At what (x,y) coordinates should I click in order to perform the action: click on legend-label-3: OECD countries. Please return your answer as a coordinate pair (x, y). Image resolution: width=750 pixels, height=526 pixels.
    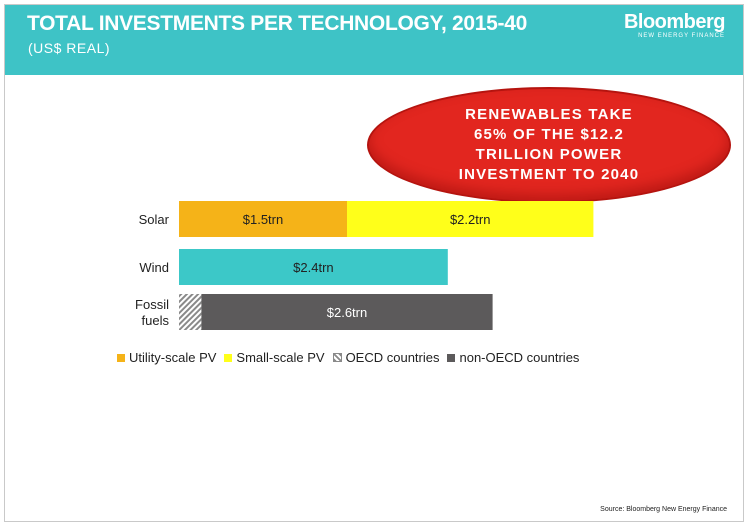
    Looking at the image, I should click on (392, 357).